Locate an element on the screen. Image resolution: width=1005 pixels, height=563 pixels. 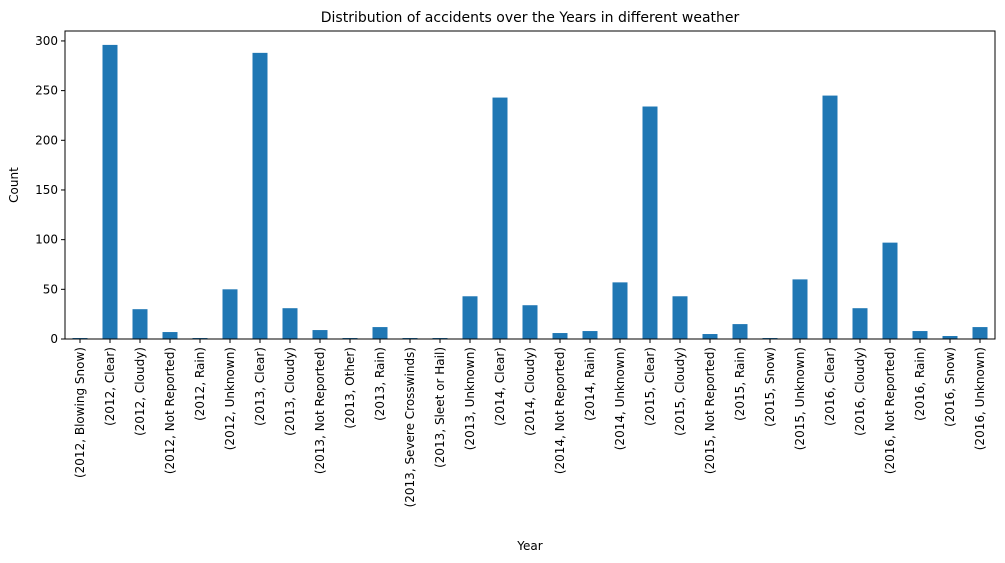
y-tick-label: 100 is located at coordinates (46, 240).